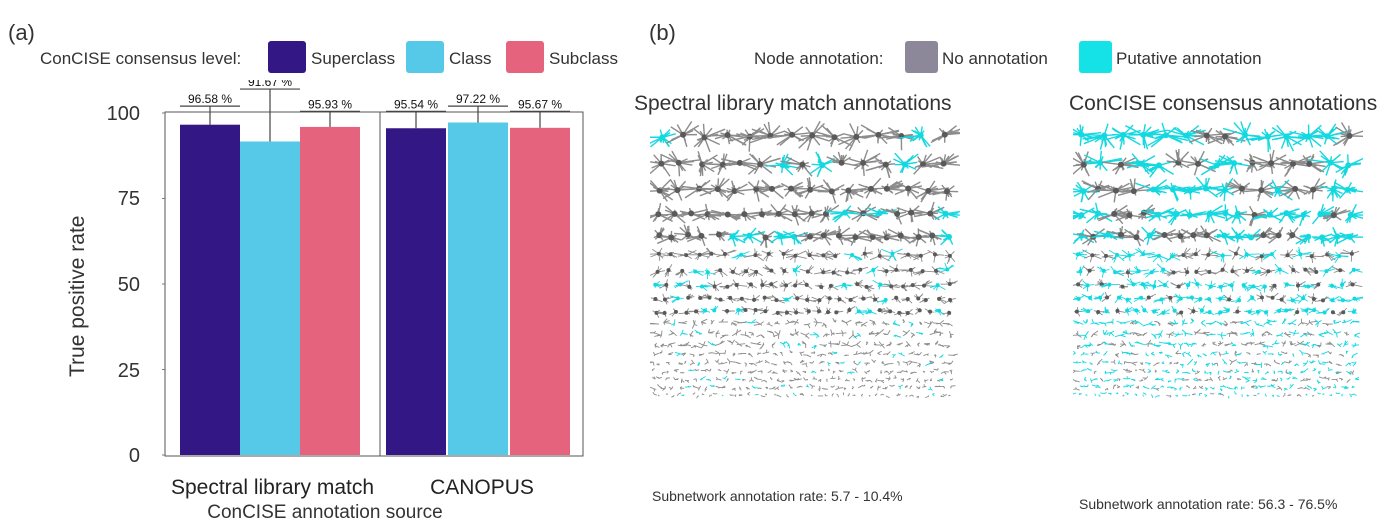  I want to click on value-label-class-0: 91.67 %, so click(270, 84).